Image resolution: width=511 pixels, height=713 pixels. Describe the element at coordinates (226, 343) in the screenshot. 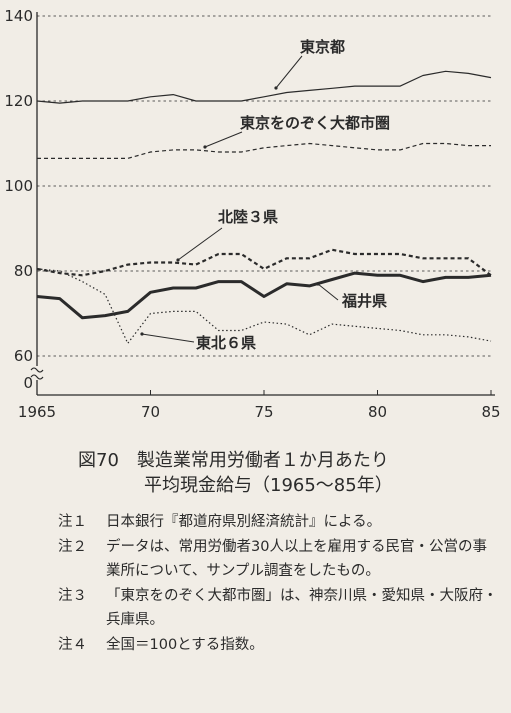

I see `series-label-4: 東北６県` at that location.